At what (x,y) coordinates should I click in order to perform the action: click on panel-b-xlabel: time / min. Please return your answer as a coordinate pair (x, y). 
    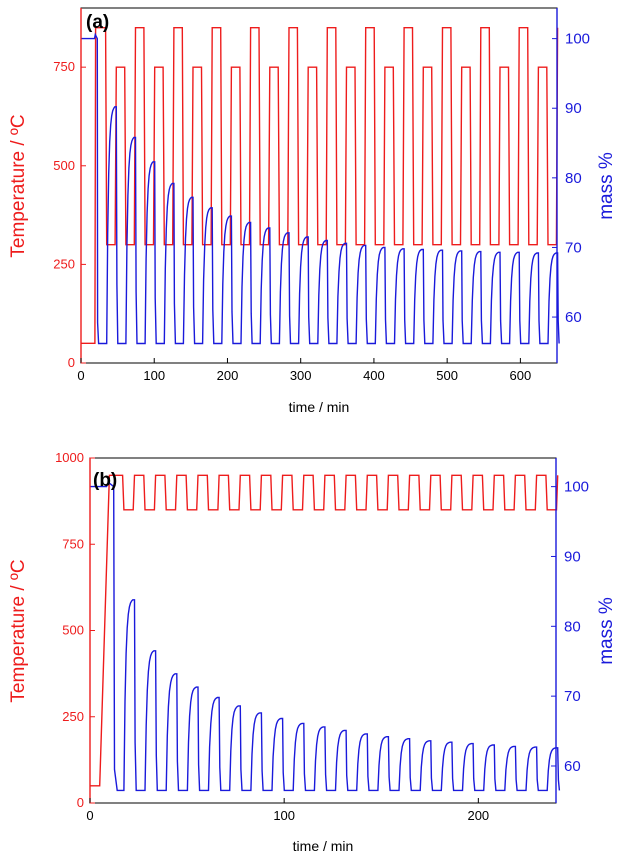
    Looking at the image, I should click on (323, 846).